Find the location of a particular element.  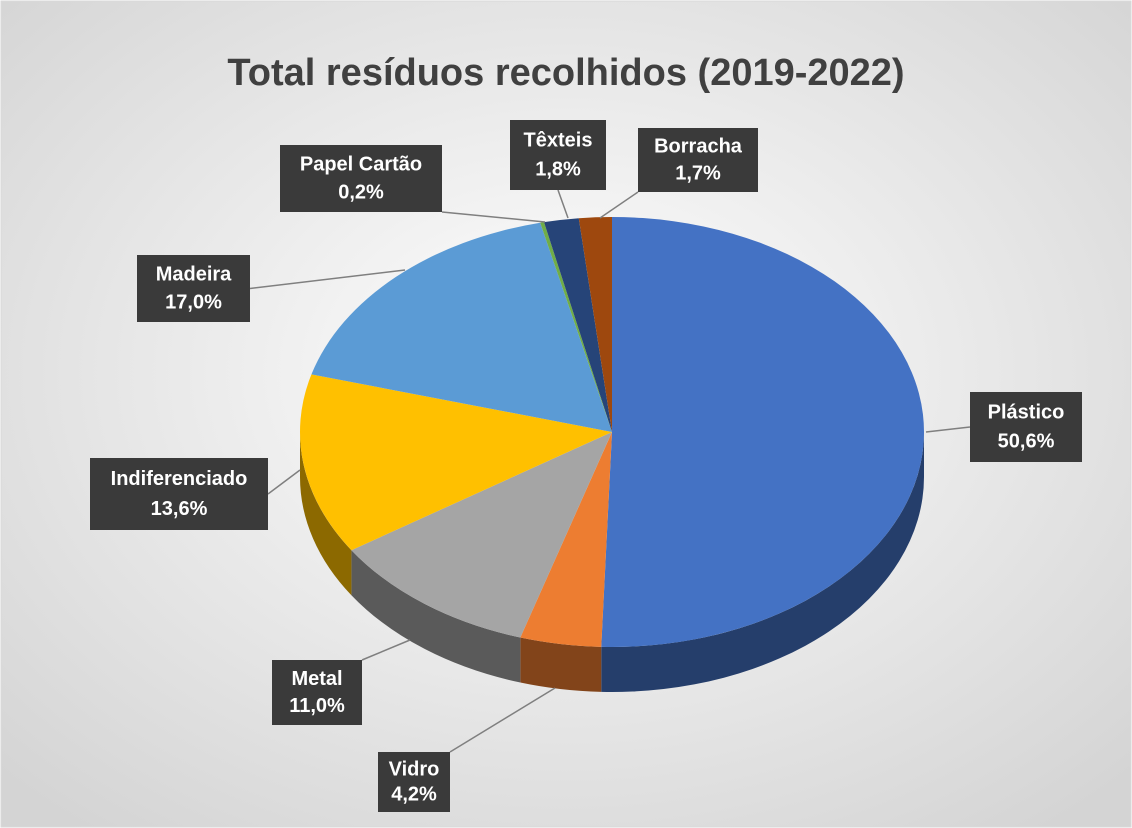

value-label: 4,2% is located at coordinates (414, 794).